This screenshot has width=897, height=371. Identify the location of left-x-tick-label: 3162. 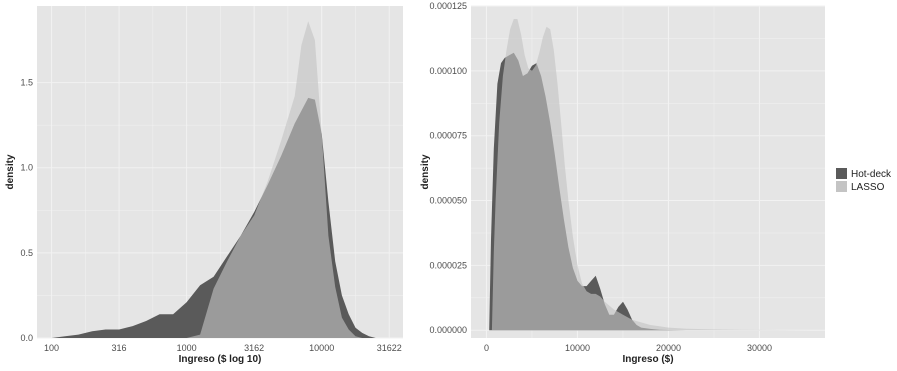
(254, 348).